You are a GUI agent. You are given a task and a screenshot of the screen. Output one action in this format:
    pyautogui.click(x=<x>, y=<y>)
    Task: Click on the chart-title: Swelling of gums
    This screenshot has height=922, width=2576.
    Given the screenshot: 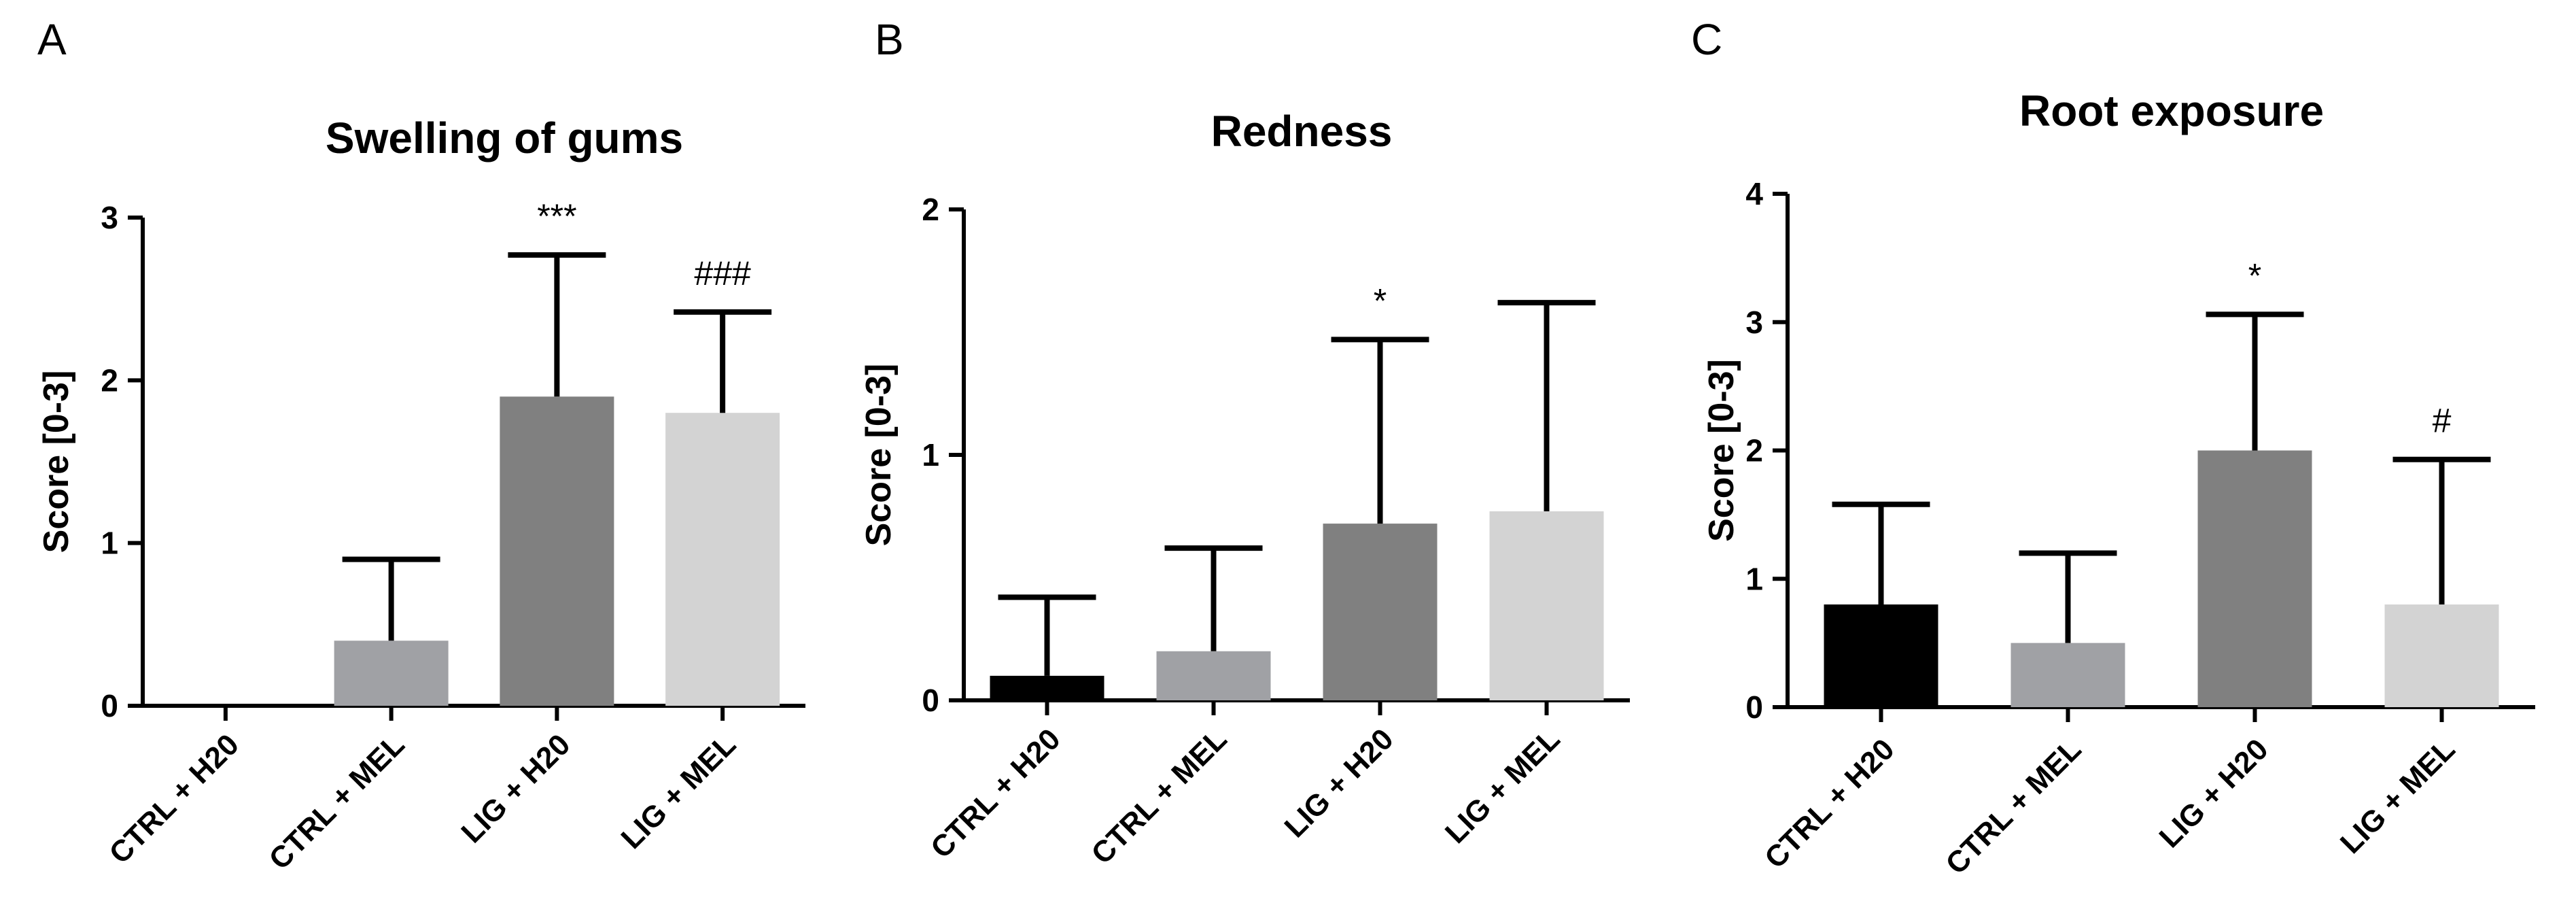 What is the action you would take?
    pyautogui.click(x=504, y=138)
    